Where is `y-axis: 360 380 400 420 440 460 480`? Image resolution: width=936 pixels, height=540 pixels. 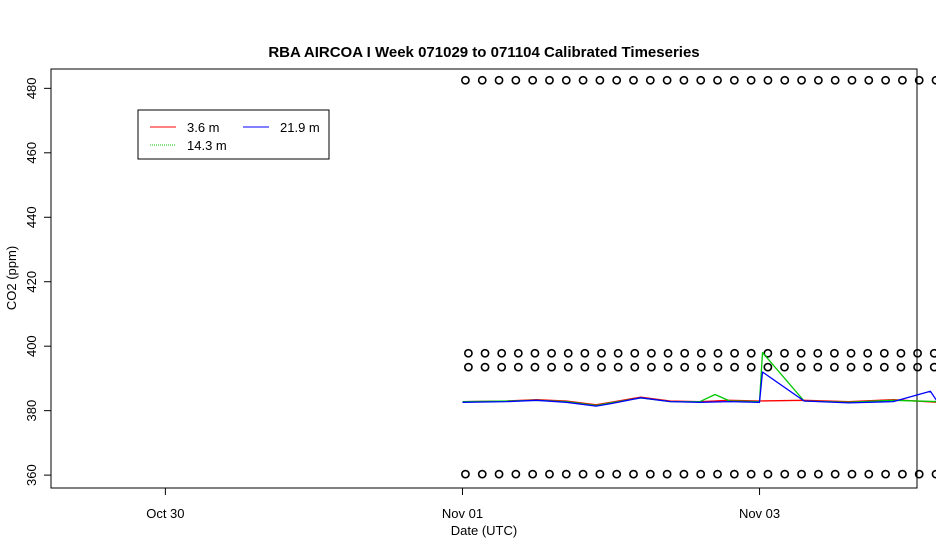 y-axis: 360 380 400 420 440 460 480 is located at coordinates (37, 281).